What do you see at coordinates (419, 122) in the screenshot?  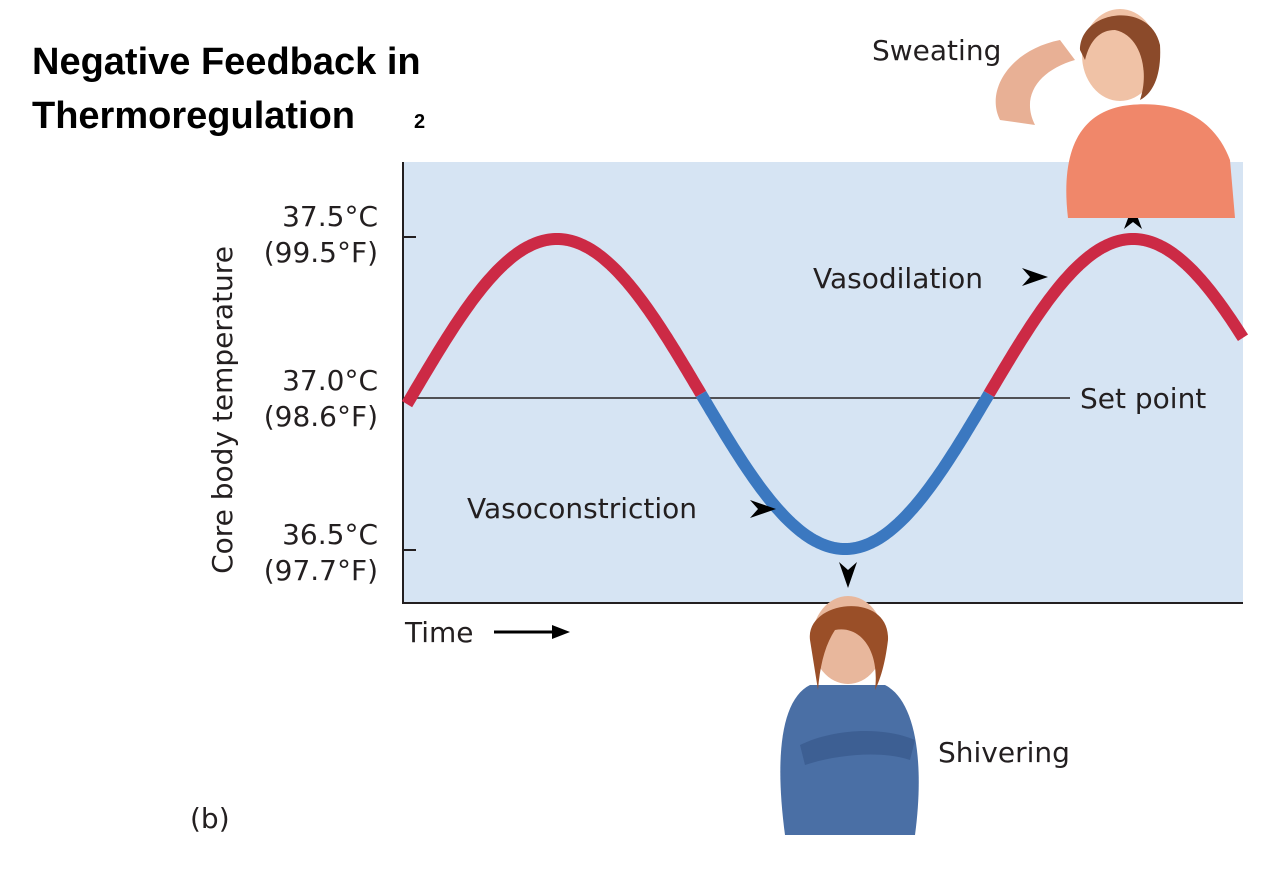 I see `superscript: 2` at bounding box center [419, 122].